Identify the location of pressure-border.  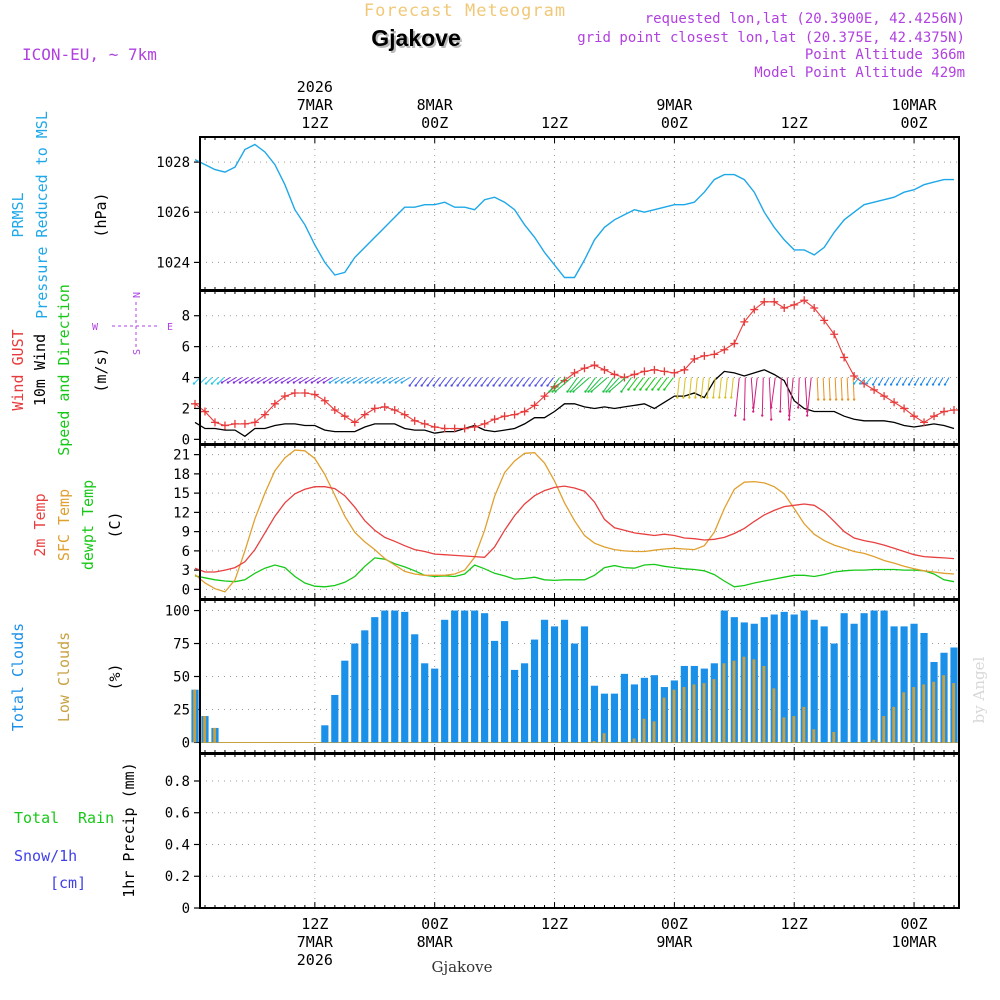
(579, 213).